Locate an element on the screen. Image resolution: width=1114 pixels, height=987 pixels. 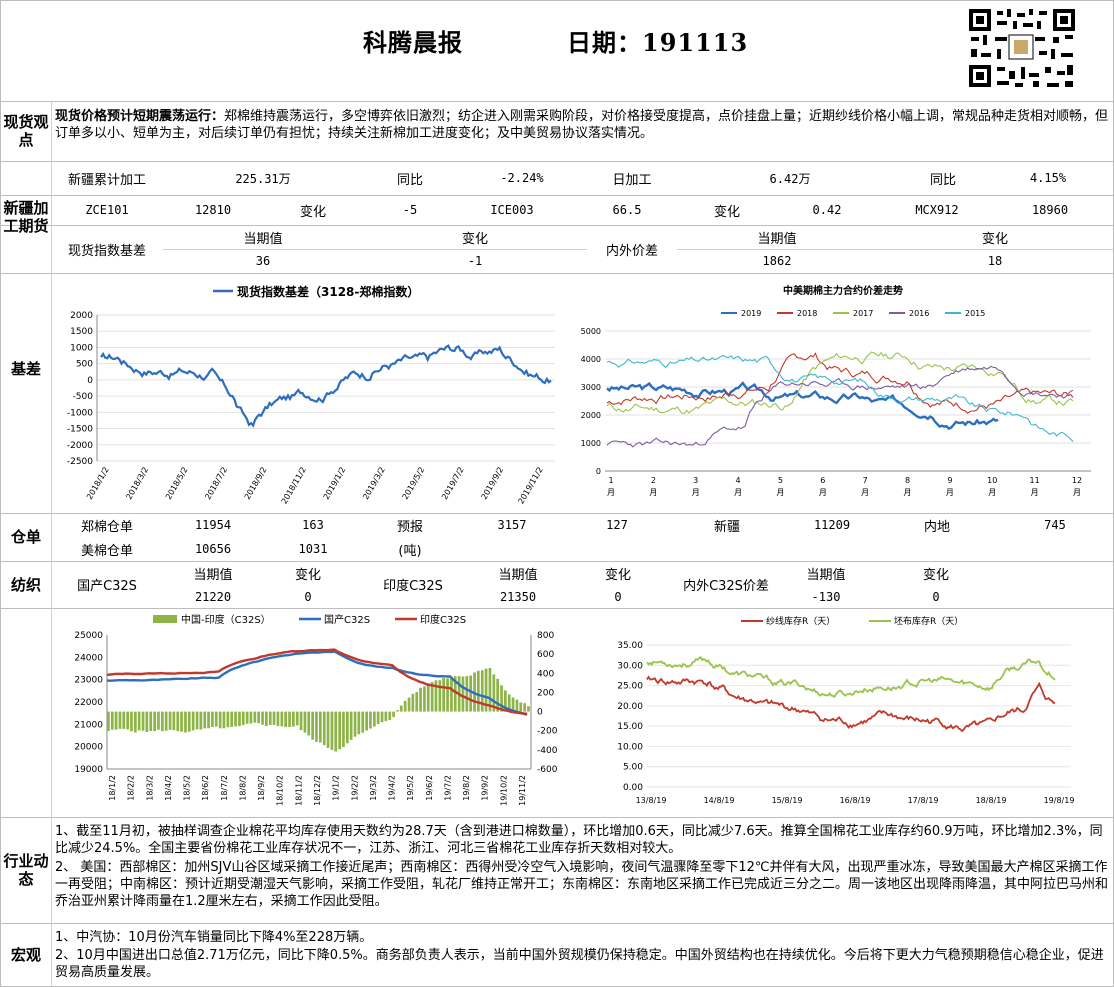
chart3-xtick: 19/4/2 is located at coordinates (392, 788).